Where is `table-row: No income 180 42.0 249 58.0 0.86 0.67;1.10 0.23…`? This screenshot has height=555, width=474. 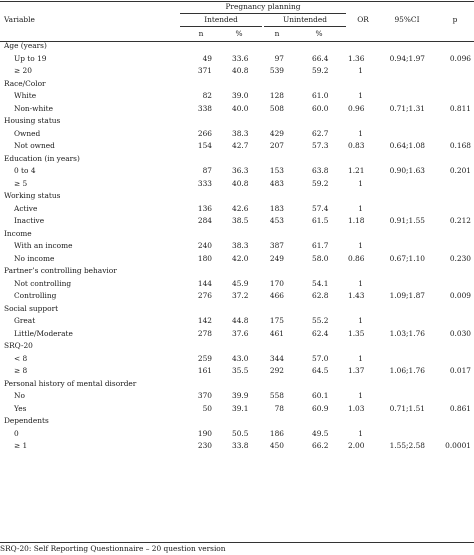 table-row: No income 180 42.0 249 58.0 0.86 0.67;1.10 0.23… is located at coordinates (237, 259).